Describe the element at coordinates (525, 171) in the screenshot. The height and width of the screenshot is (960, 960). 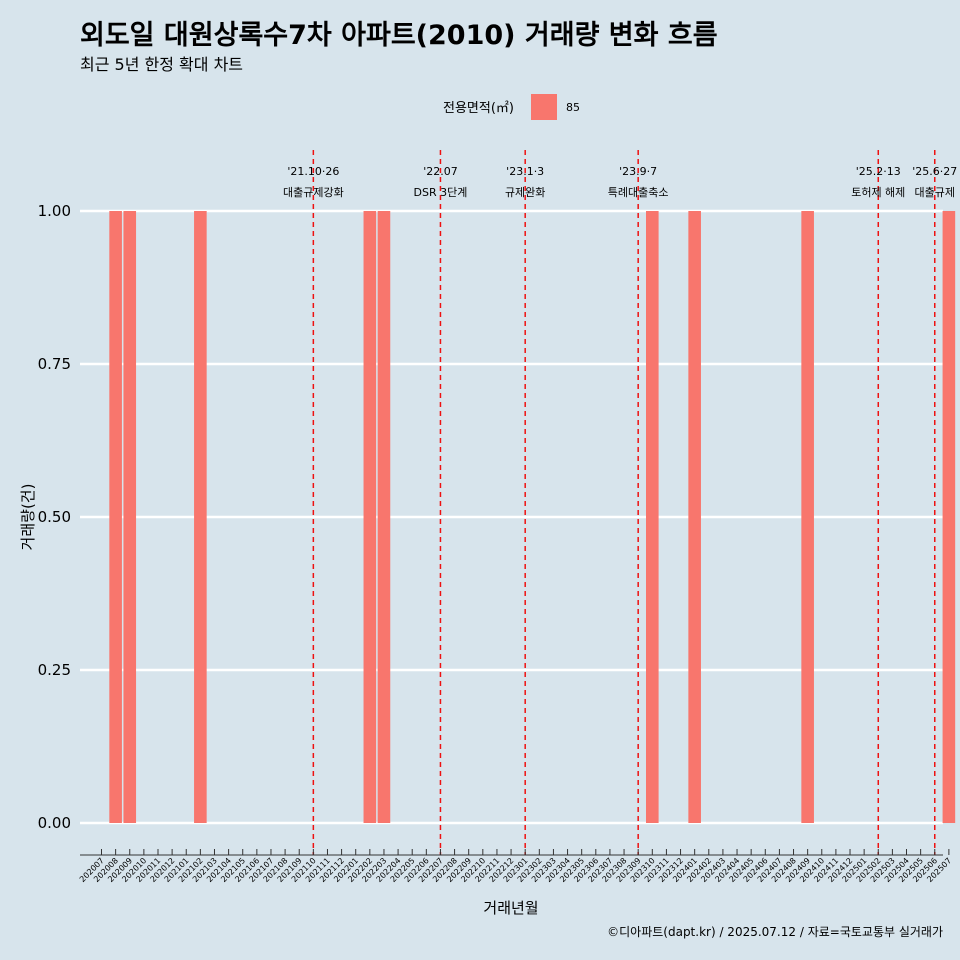
I see `annotation-date: '23.1·3` at that location.